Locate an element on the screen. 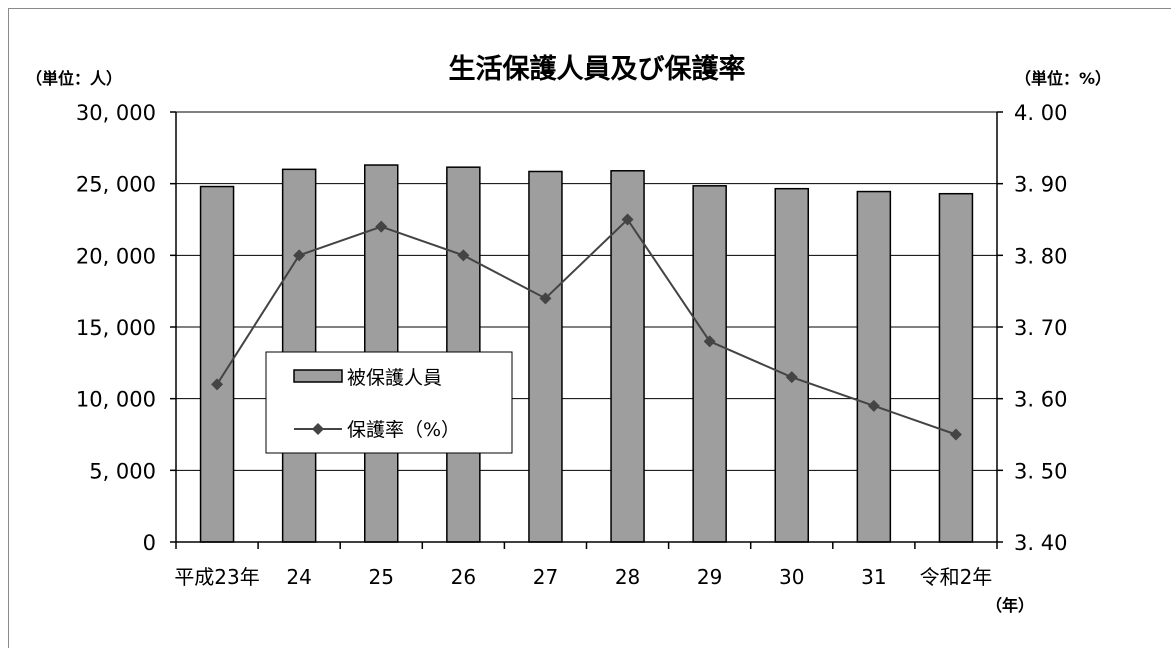 This screenshot has height=652, width=1173. x-tick-label: 29 is located at coordinates (709, 577).